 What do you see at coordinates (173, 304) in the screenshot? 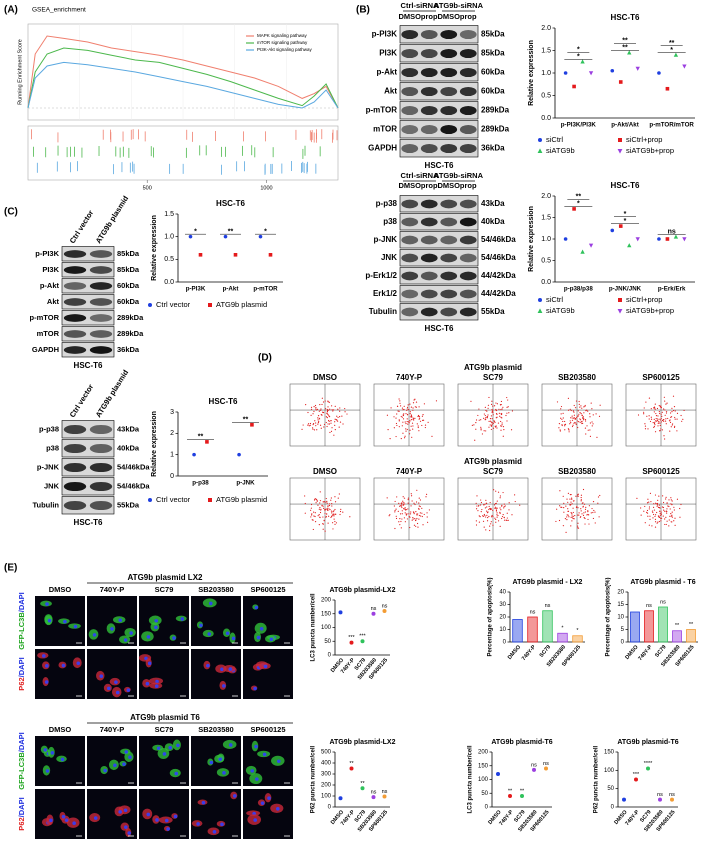
I see `legend-label: Ctrl vector` at bounding box center [173, 304].